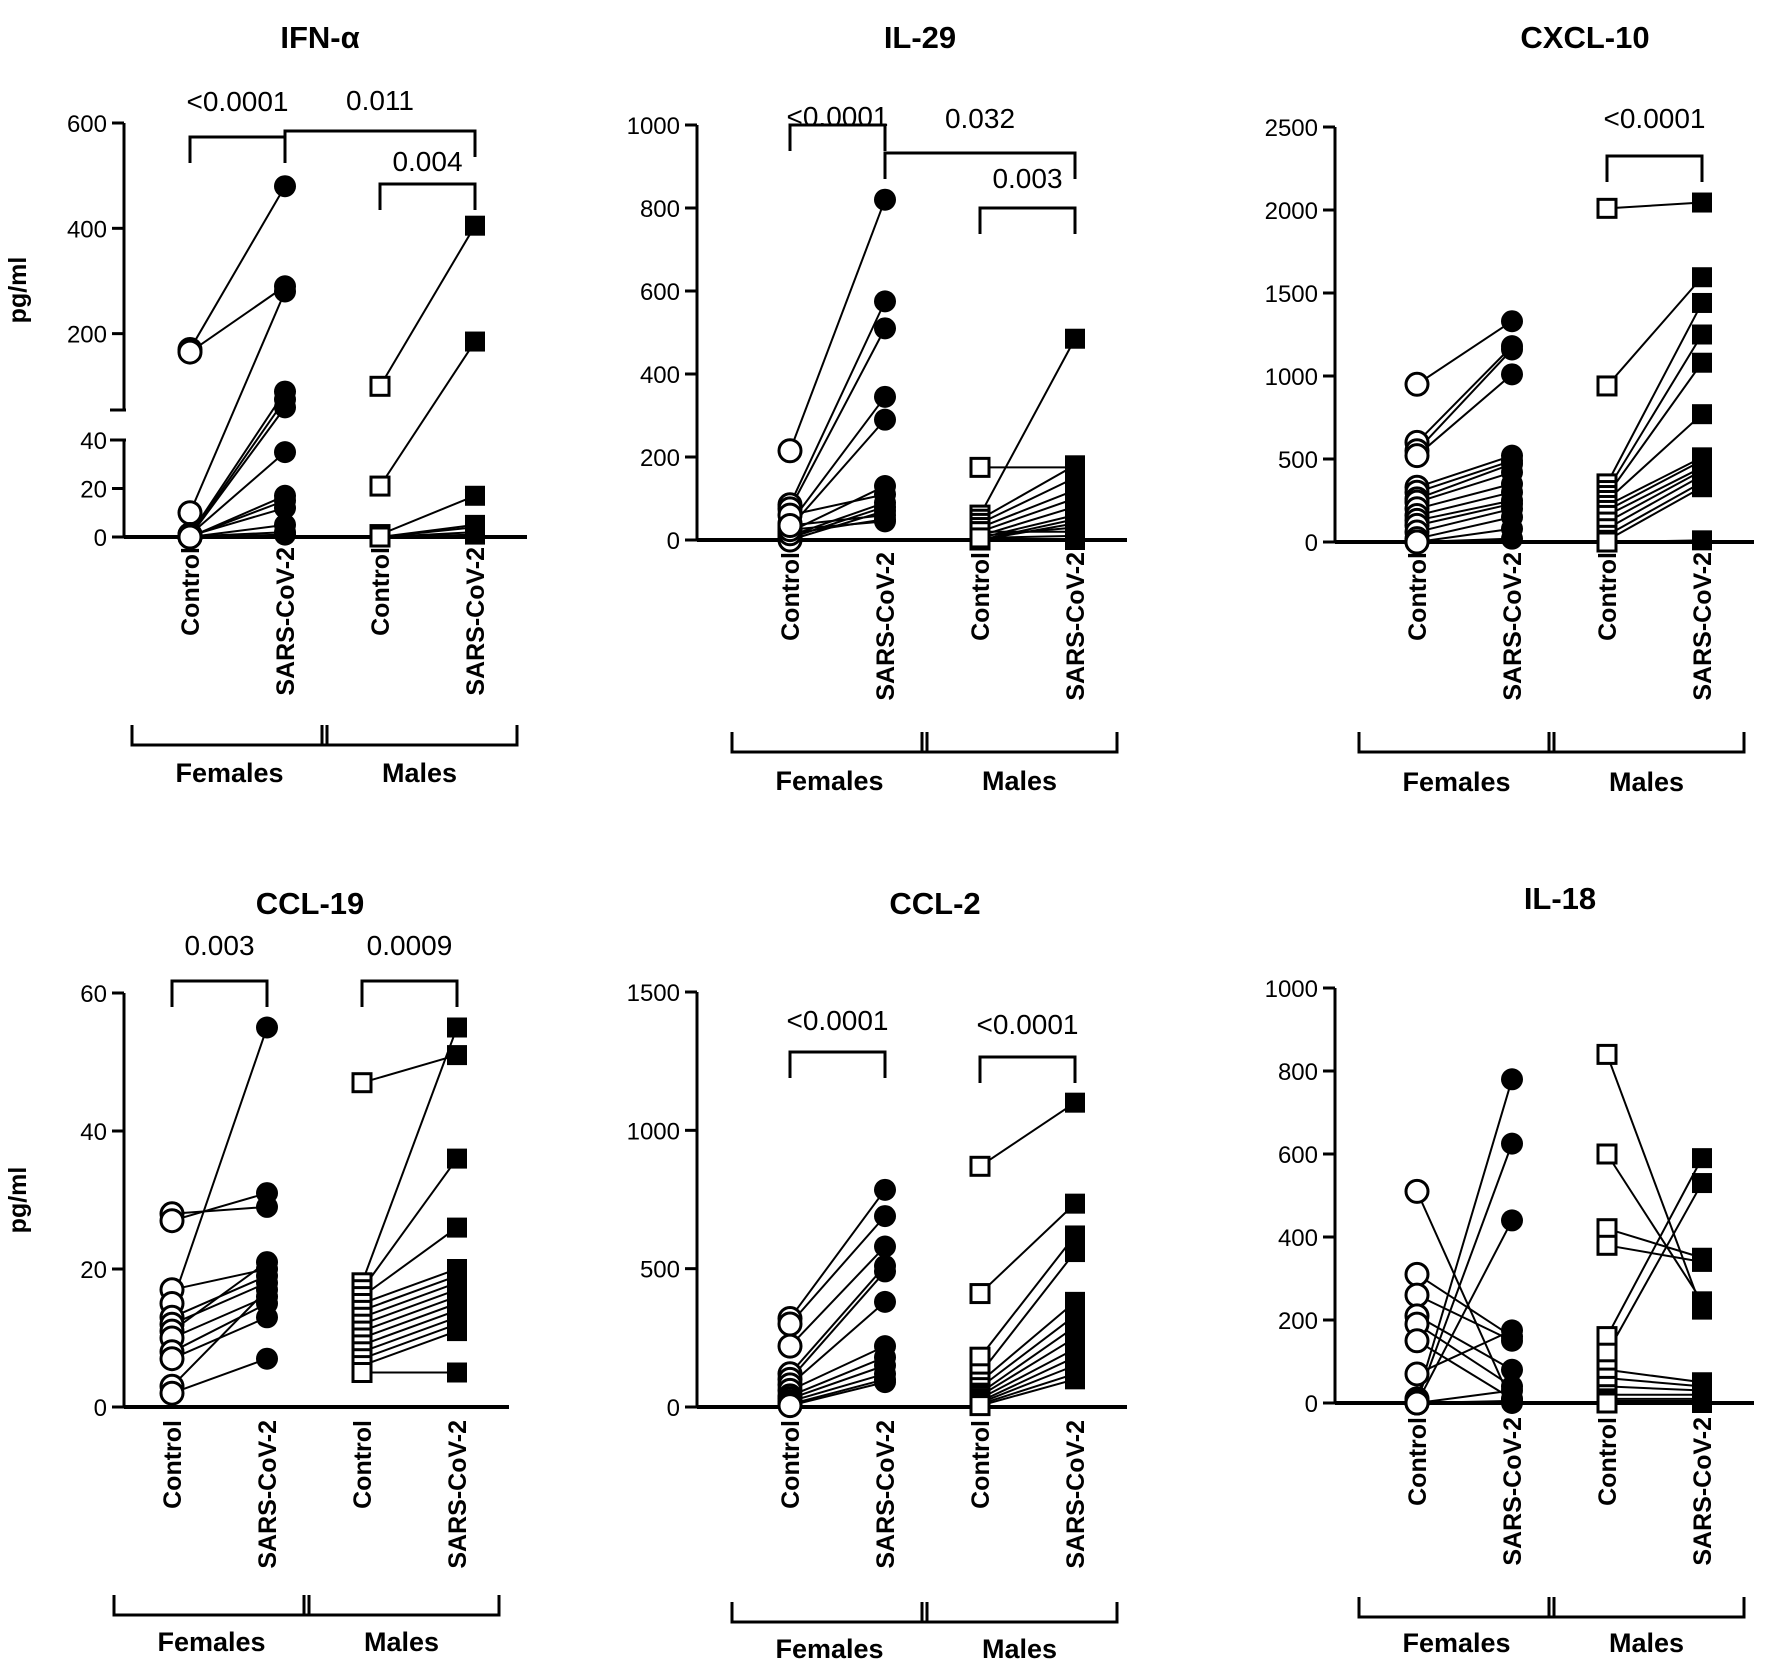  I want to click on cxcl10-female-control-point, so click(1417, 384).